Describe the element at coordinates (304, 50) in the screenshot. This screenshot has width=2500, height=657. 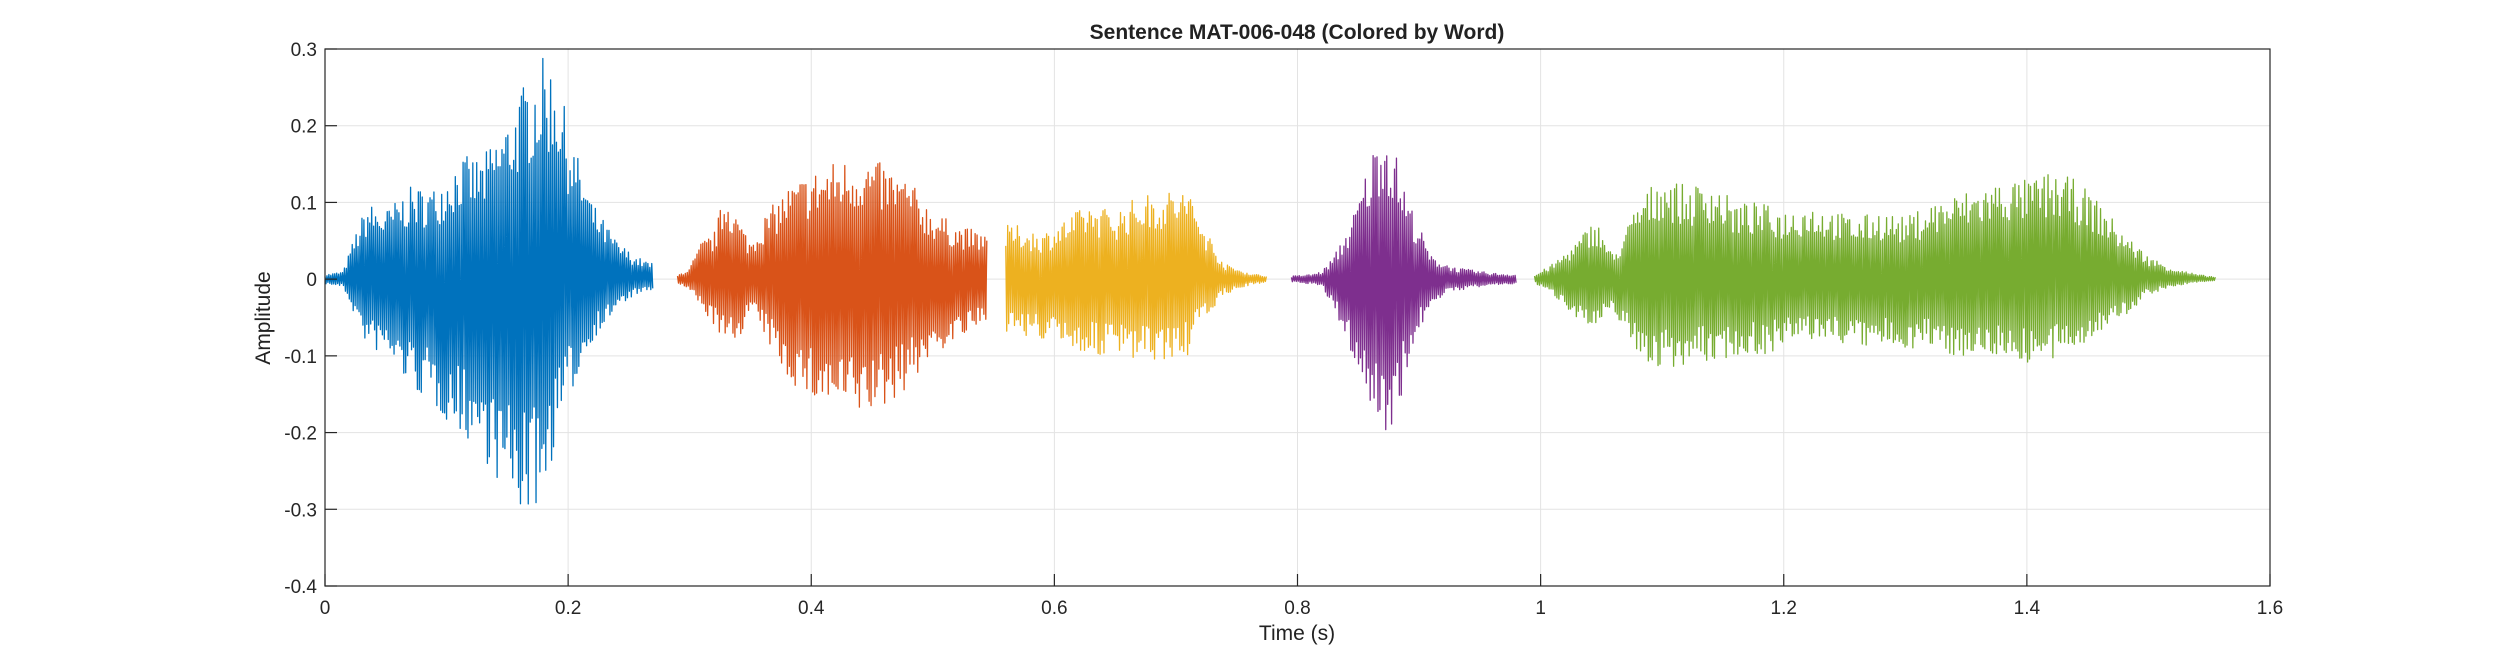
I see `y-tick-label: 0.3` at that location.